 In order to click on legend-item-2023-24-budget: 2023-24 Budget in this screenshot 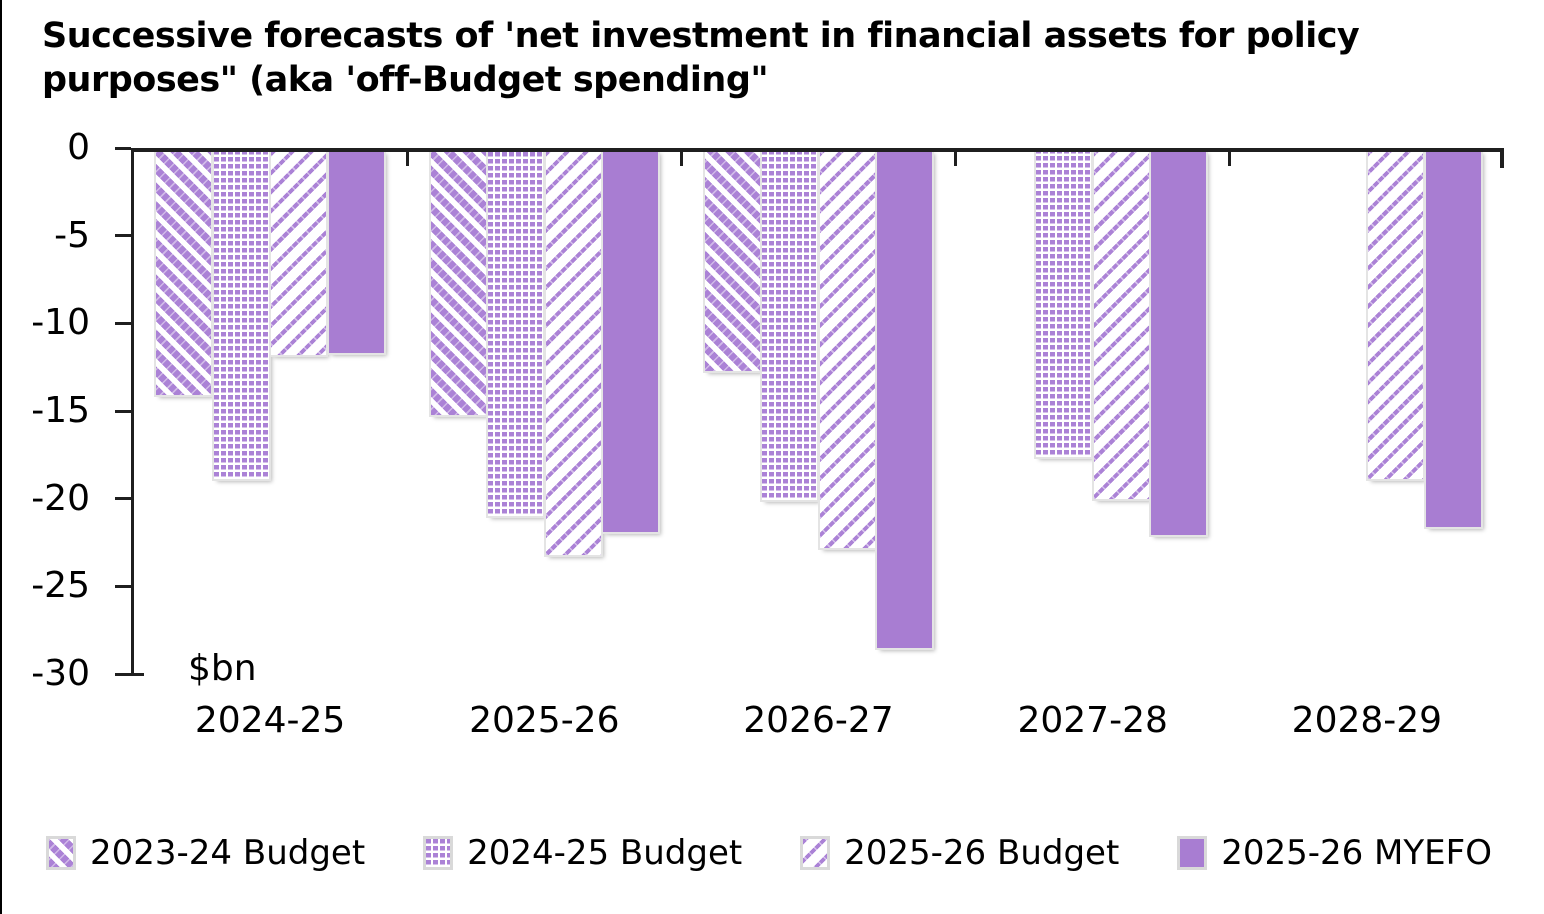, I will do `click(205, 853)`.